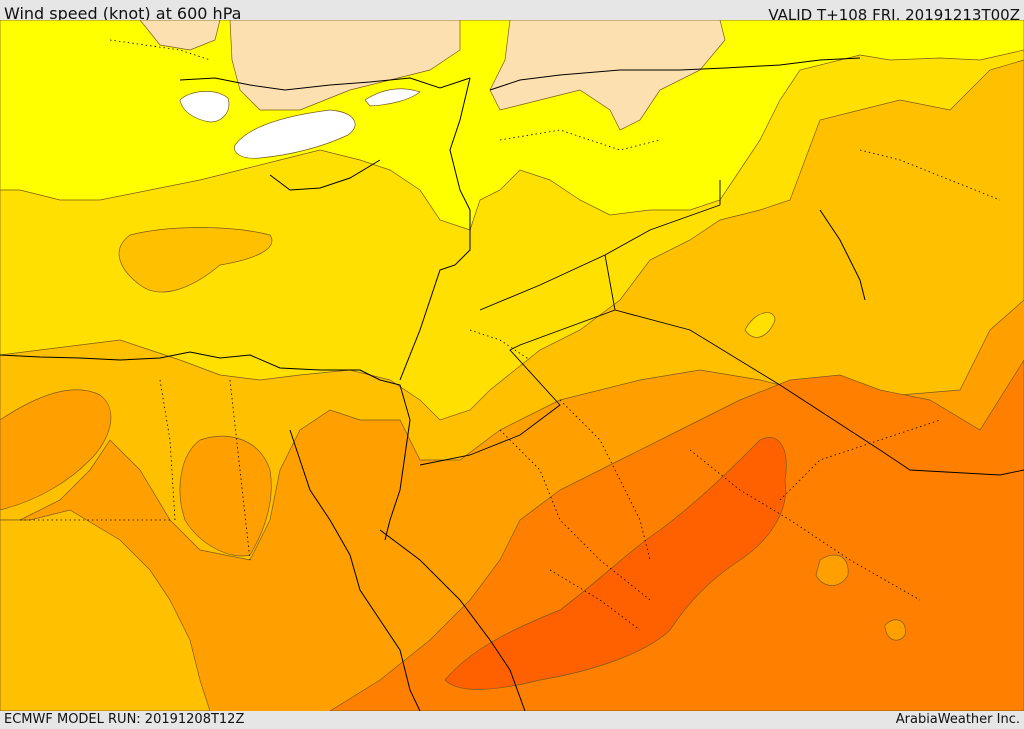 Image resolution: width=1024 pixels, height=729 pixels. What do you see at coordinates (195, 260) in the screenshot?
I see `field-amber-blob` at bounding box center [195, 260].